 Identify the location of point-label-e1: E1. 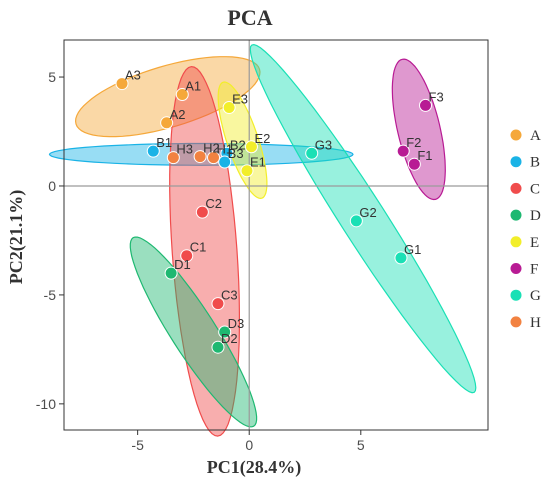
(258, 162).